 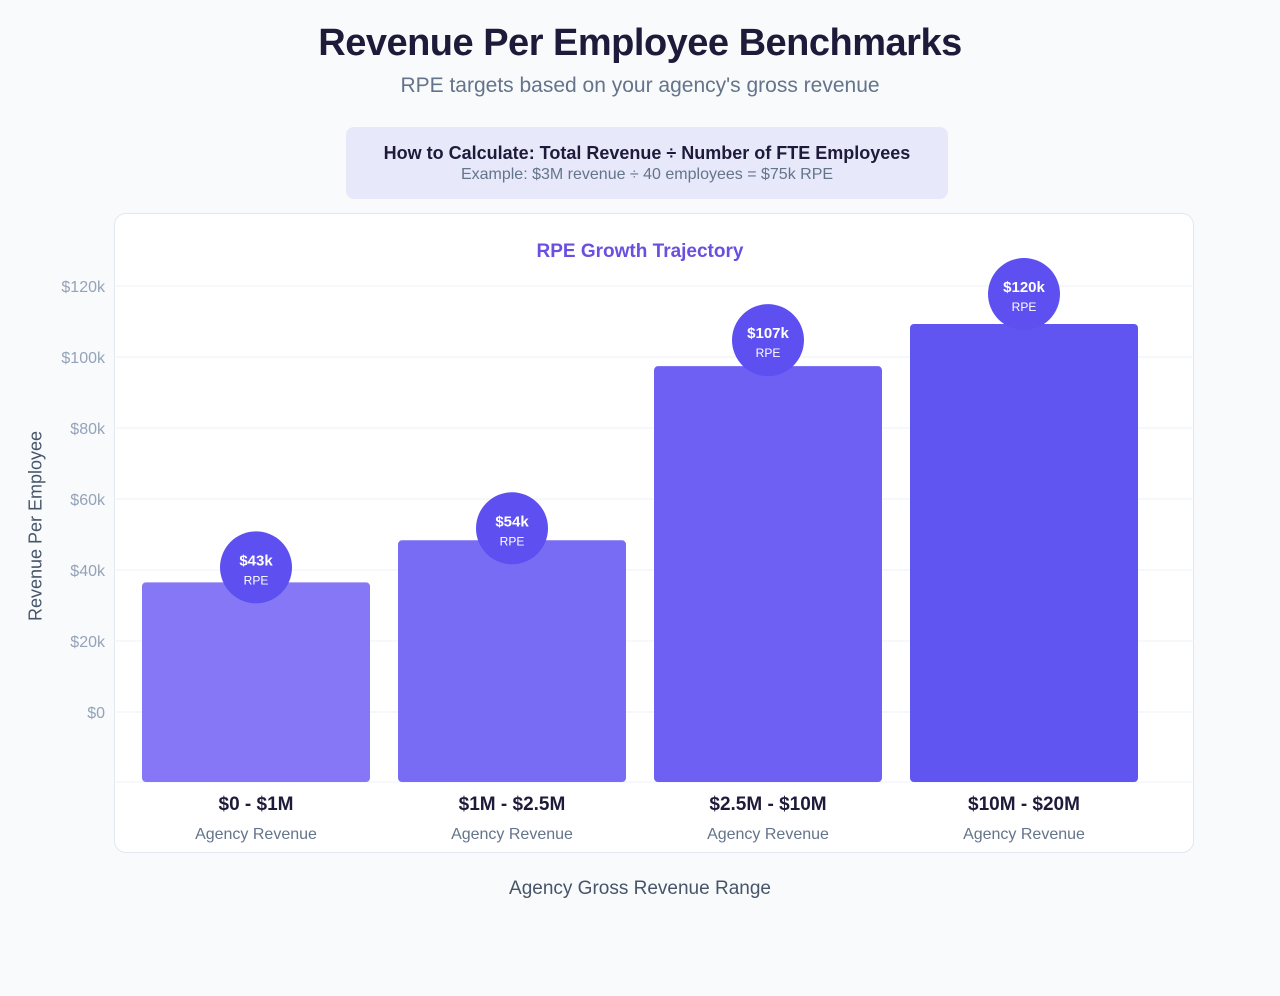 What do you see at coordinates (88, 571) in the screenshot?
I see `y-tick-label: $40k` at bounding box center [88, 571].